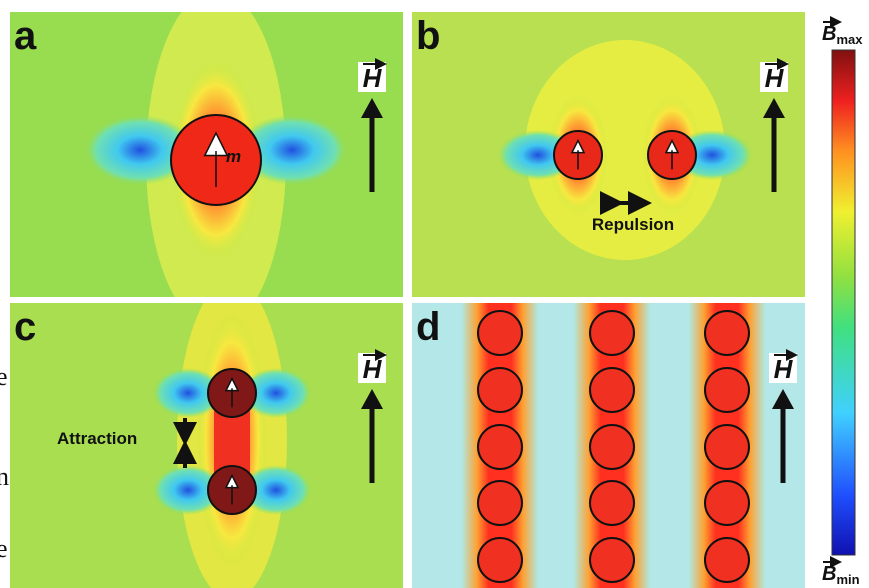  I want to click on panel-letter: c, so click(25, 327).